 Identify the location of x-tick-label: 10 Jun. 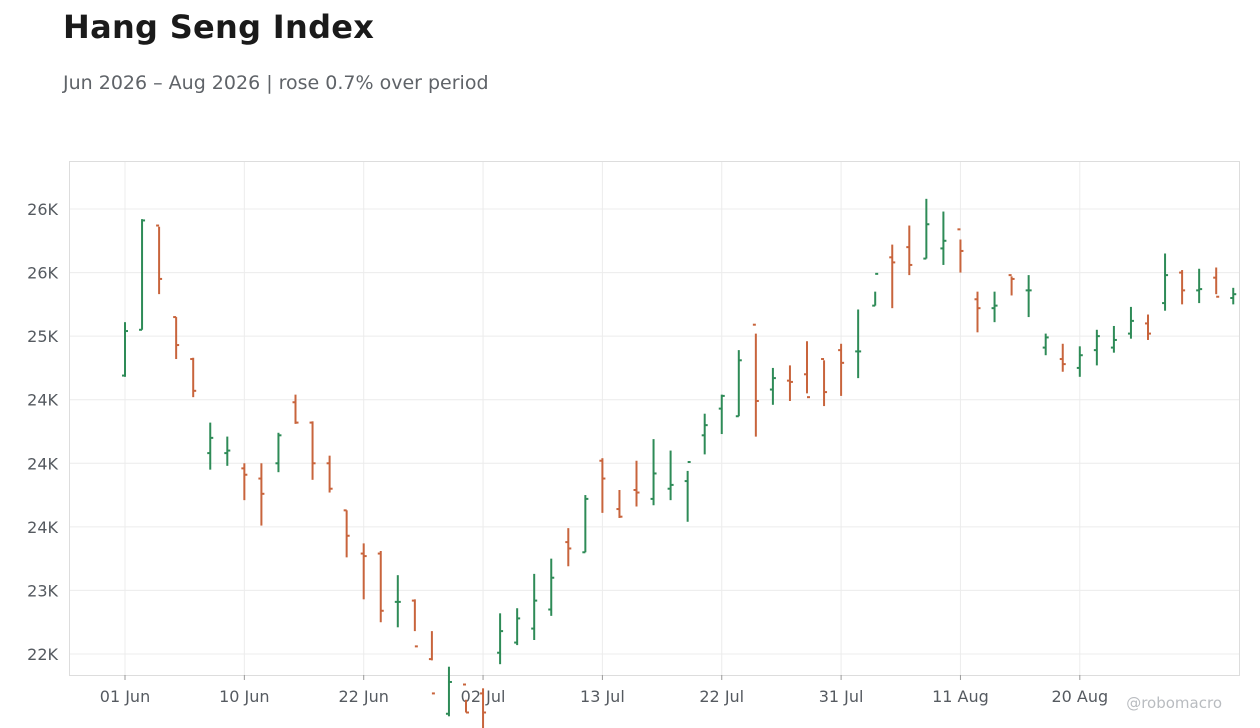
(244, 696).